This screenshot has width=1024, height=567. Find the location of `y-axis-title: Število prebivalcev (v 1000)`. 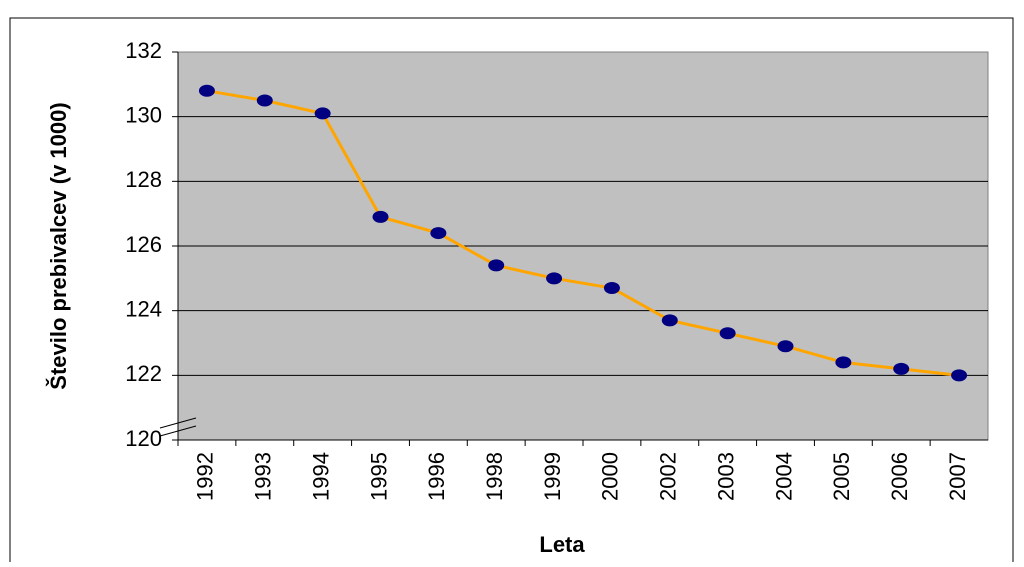

y-axis-title: Število prebivalcev (v 1000) is located at coordinates (58, 245).